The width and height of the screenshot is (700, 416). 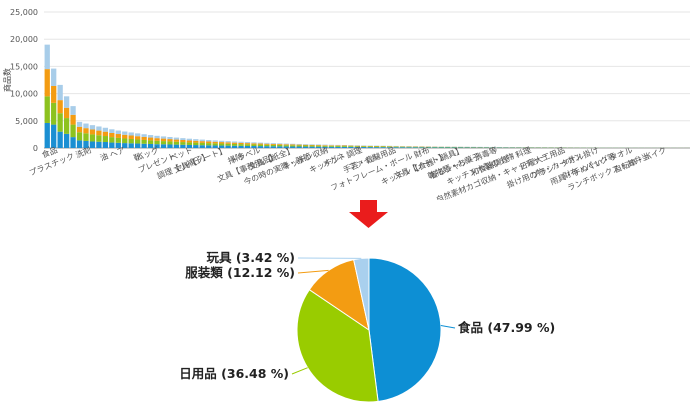 What do you see at coordinates (220, 257) in the screenshot?
I see `pie-slice-name: 玩具` at bounding box center [220, 257].